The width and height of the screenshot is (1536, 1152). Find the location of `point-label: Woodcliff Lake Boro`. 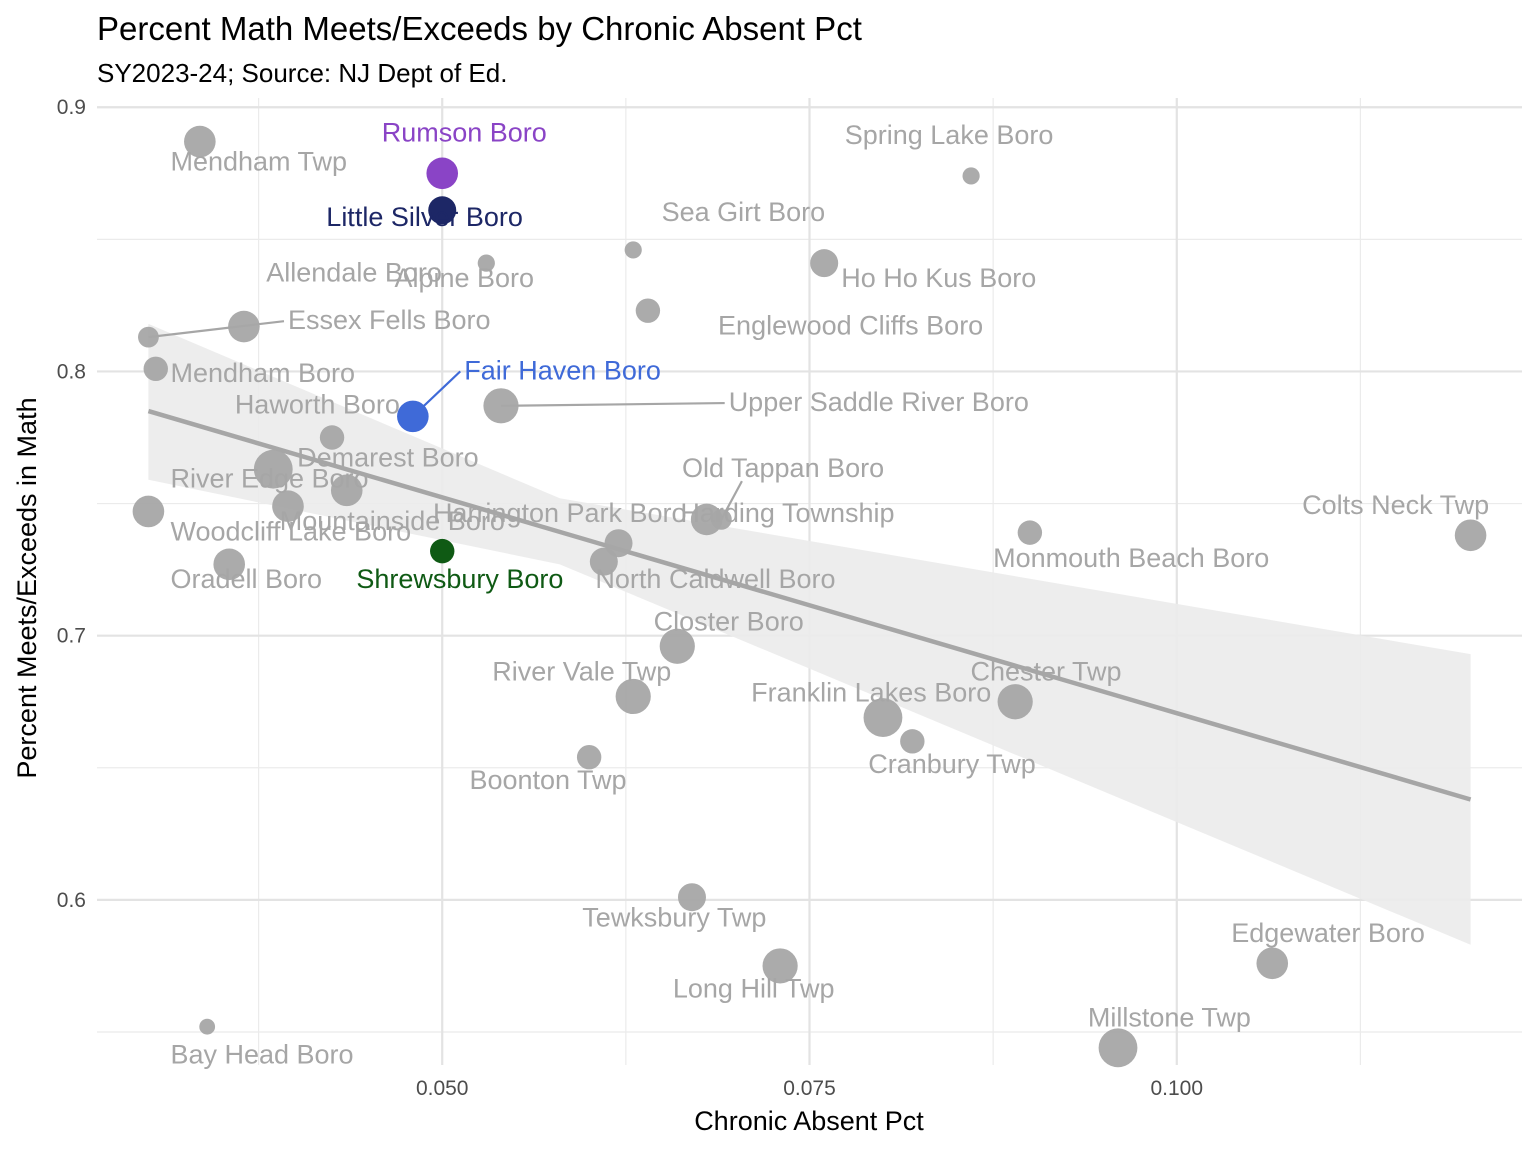

point-label: Woodcliff Lake Boro is located at coordinates (290, 532).